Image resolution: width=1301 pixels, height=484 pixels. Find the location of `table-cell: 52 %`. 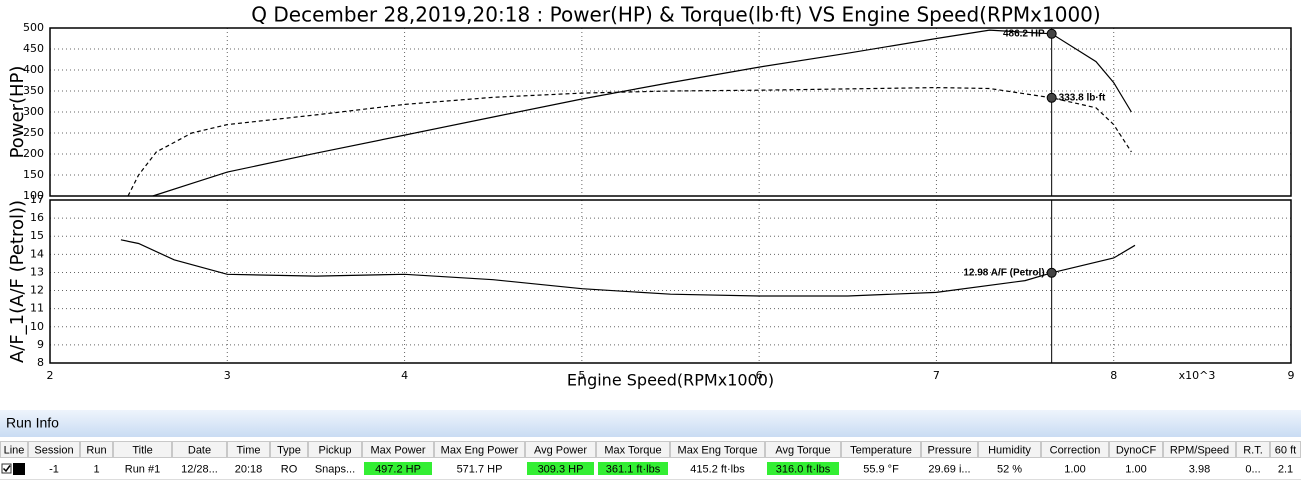

table-cell: 52 % is located at coordinates (1009, 469).